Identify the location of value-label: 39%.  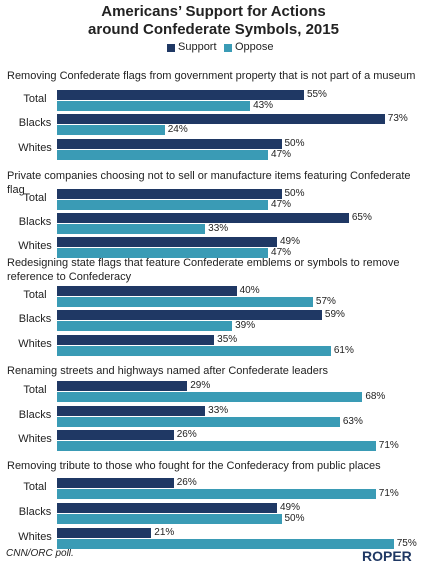
(245, 325).